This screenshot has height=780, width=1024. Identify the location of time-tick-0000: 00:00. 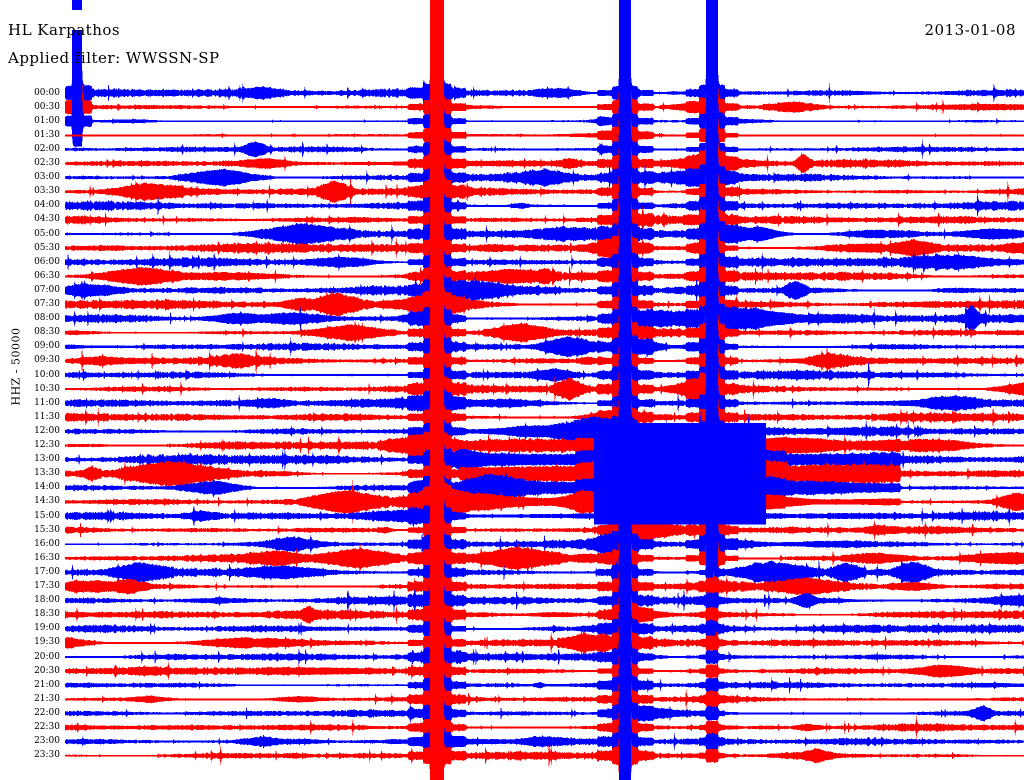
(47, 92).